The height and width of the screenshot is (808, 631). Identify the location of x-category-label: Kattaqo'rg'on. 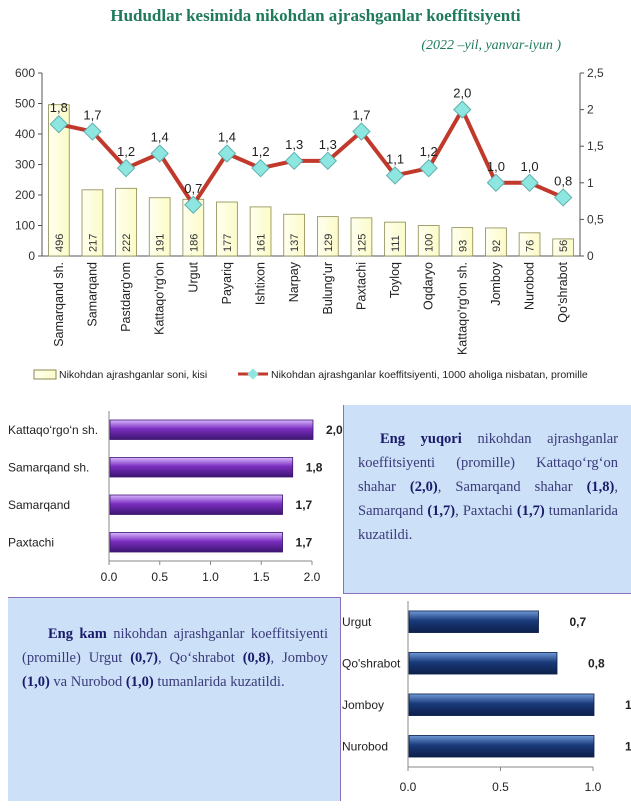
(160, 298).